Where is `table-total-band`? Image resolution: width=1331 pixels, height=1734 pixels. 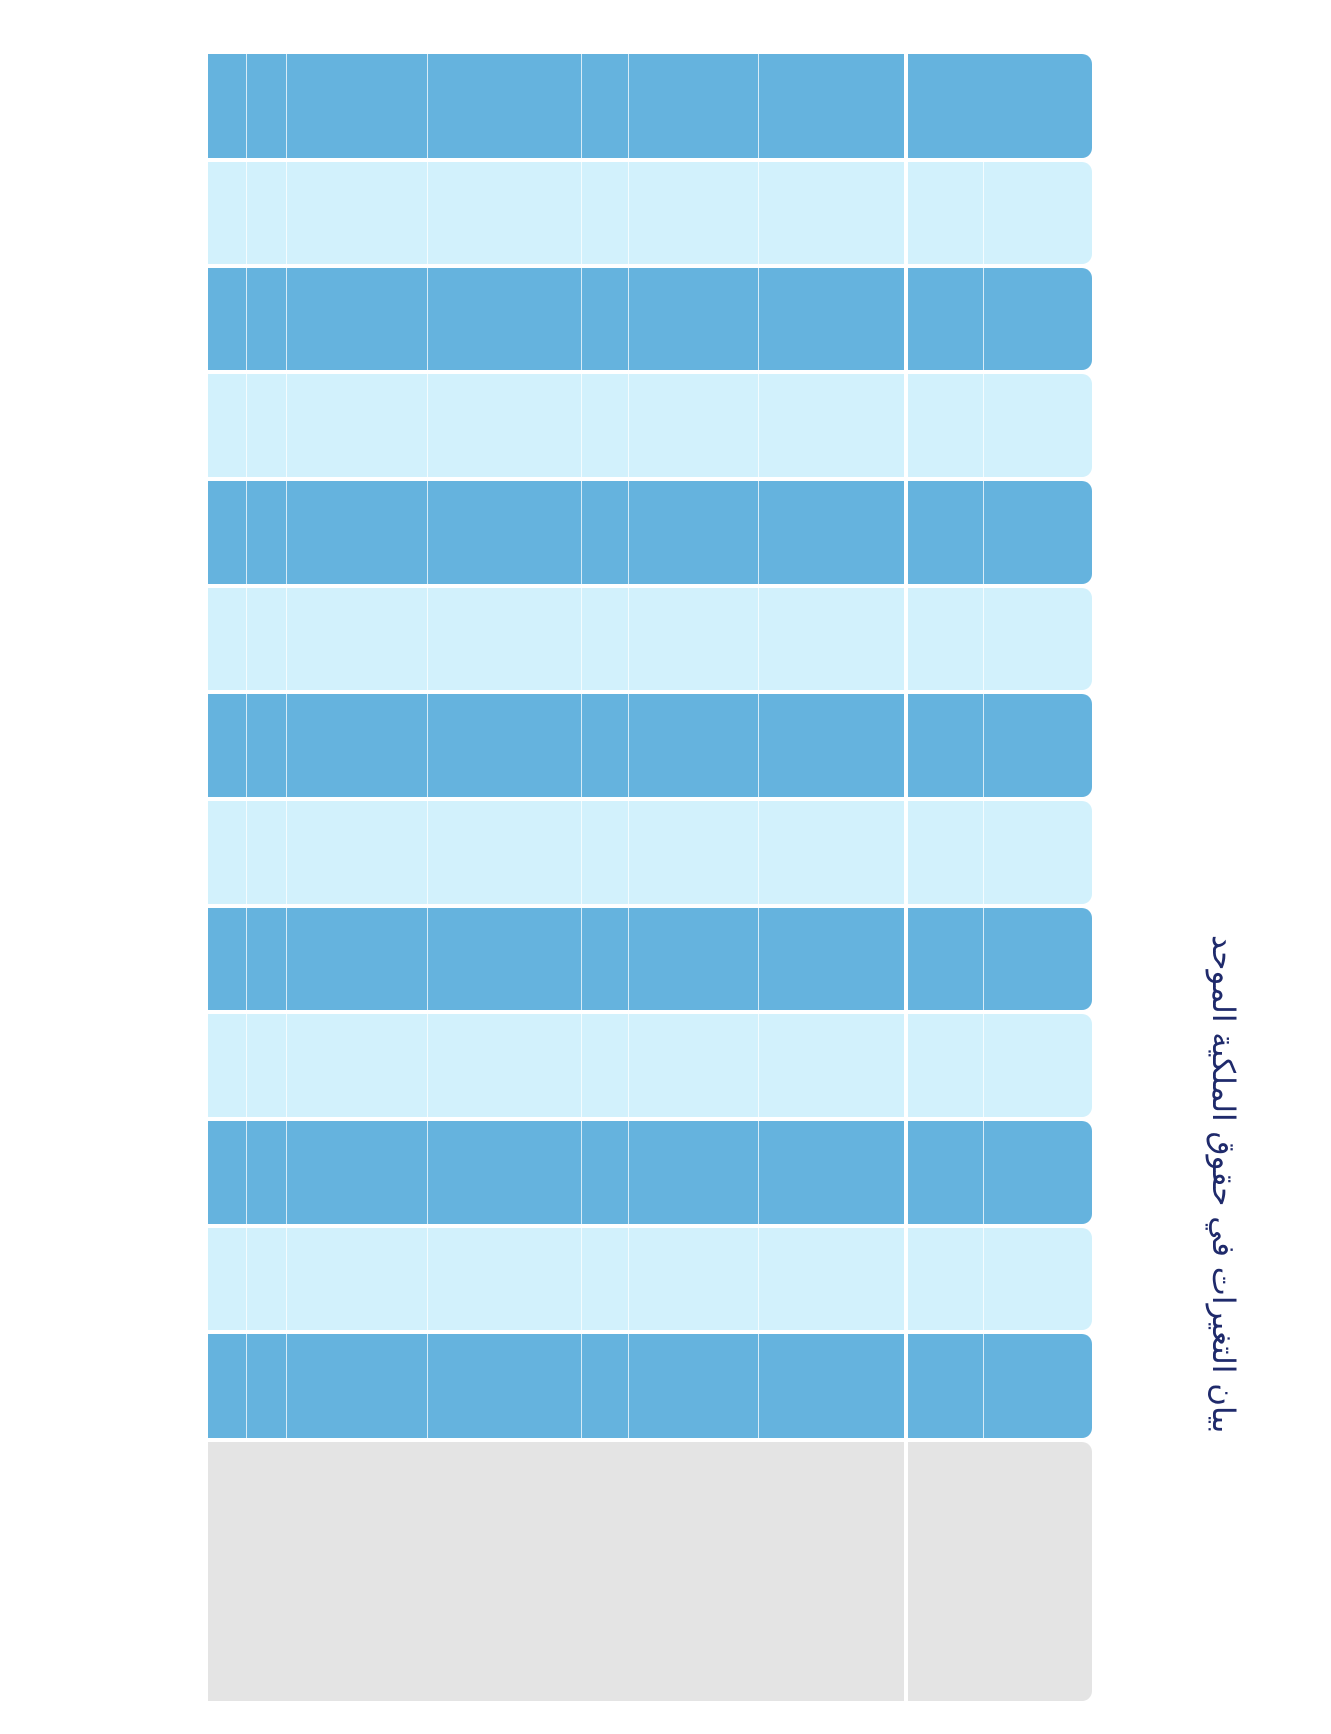
table-total-band is located at coordinates (650, 1571).